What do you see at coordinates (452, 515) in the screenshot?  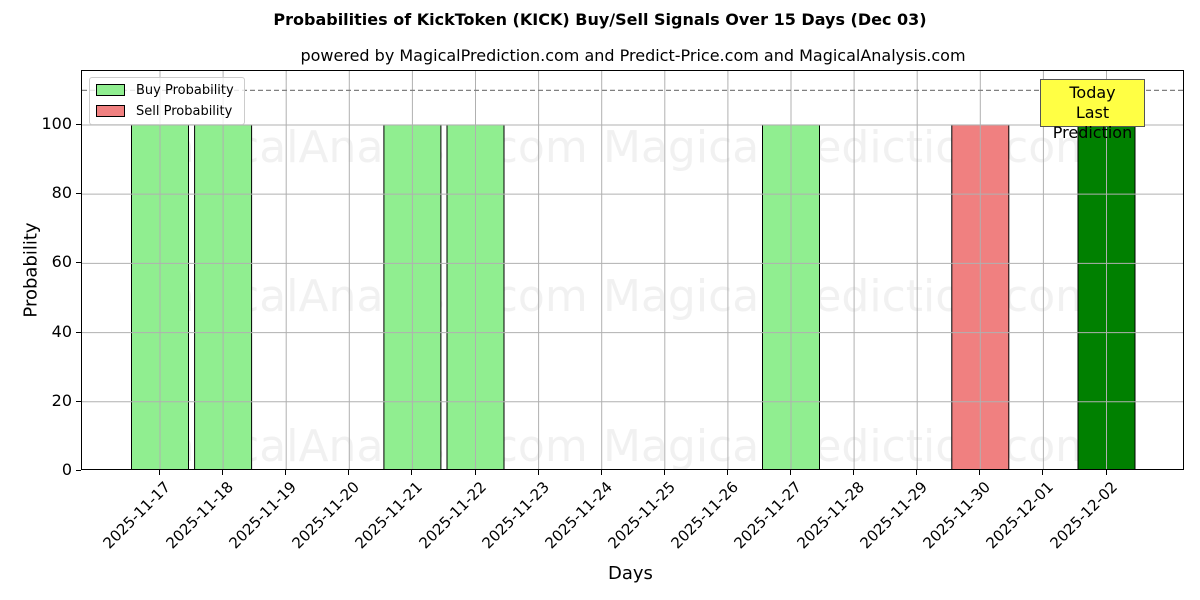 I see `x-tick-label: 2025-11-22` at bounding box center [452, 515].